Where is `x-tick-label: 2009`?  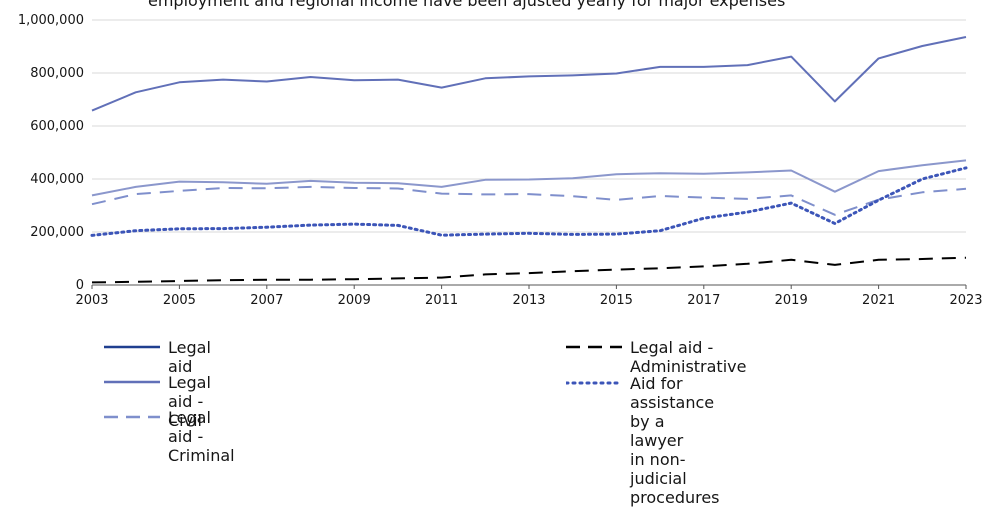
x-tick-label: 2009 is located at coordinates (354, 300).